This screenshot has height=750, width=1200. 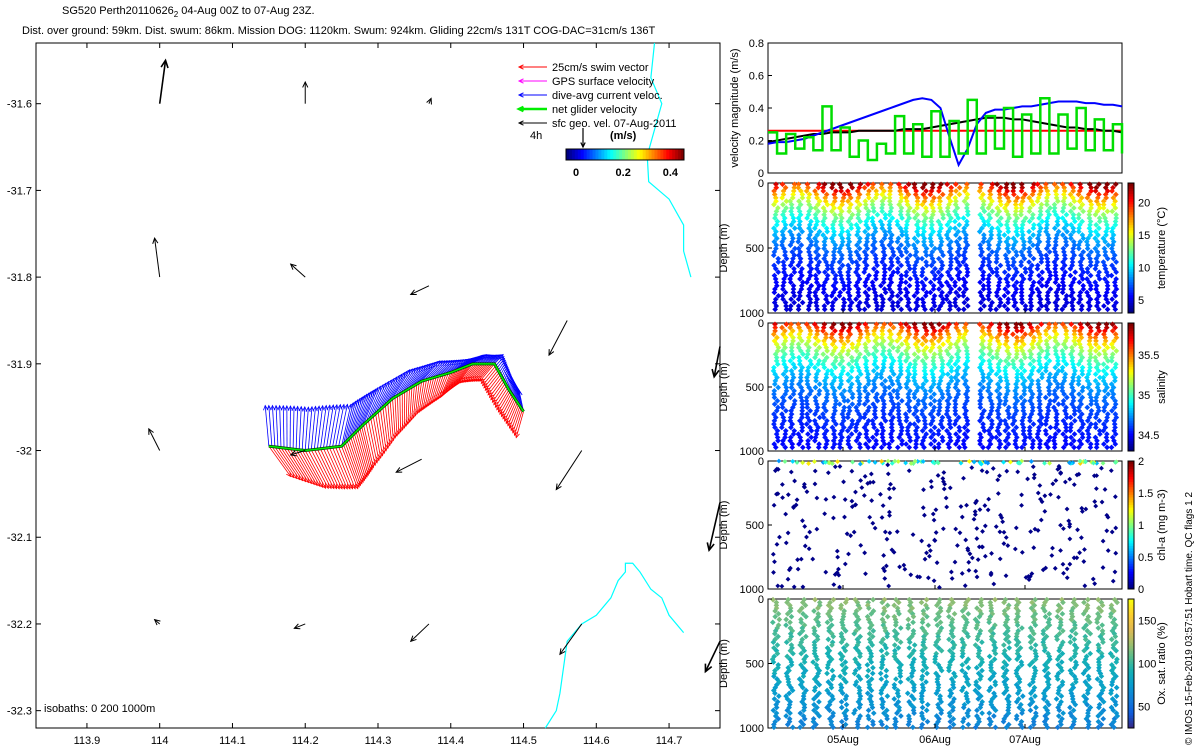 I want to click on section-colorbar-tick-label: 15, so click(x=1144, y=236).